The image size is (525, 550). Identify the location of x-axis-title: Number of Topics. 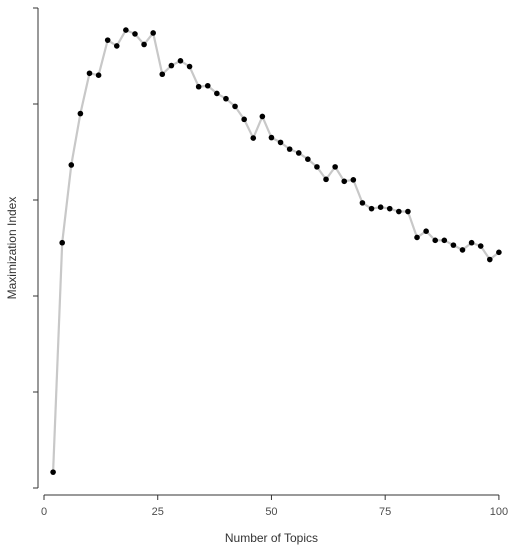
(271, 538).